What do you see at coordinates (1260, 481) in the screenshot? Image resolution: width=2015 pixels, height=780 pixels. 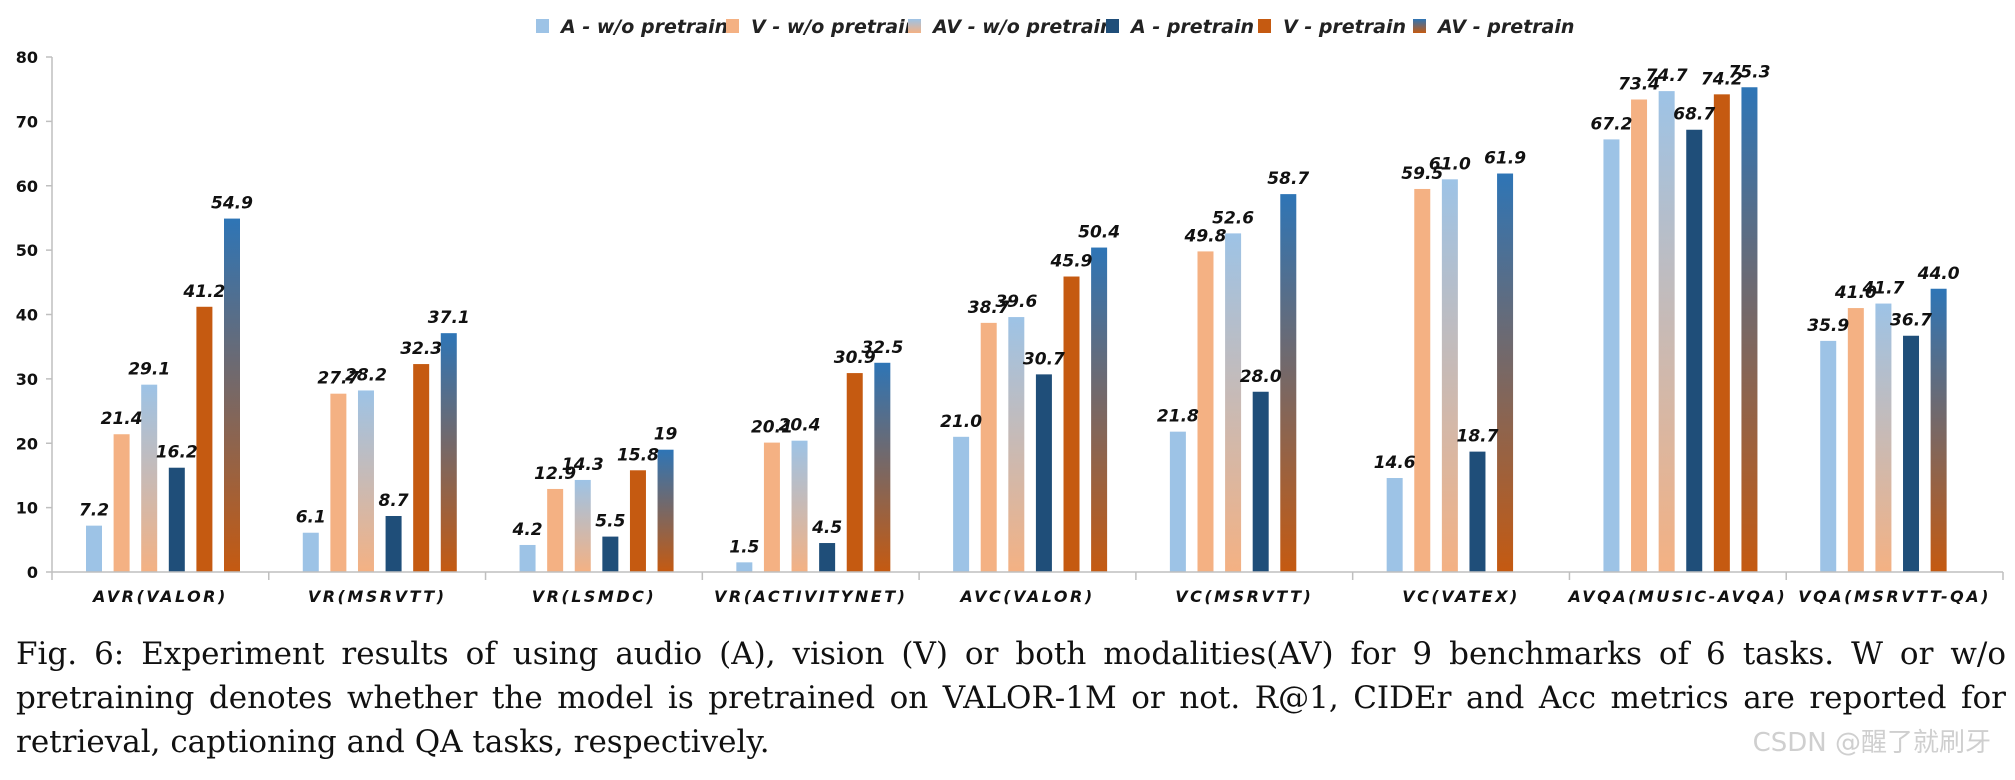 I see `bar-vc-msrvtt-a-pretrain` at bounding box center [1260, 481].